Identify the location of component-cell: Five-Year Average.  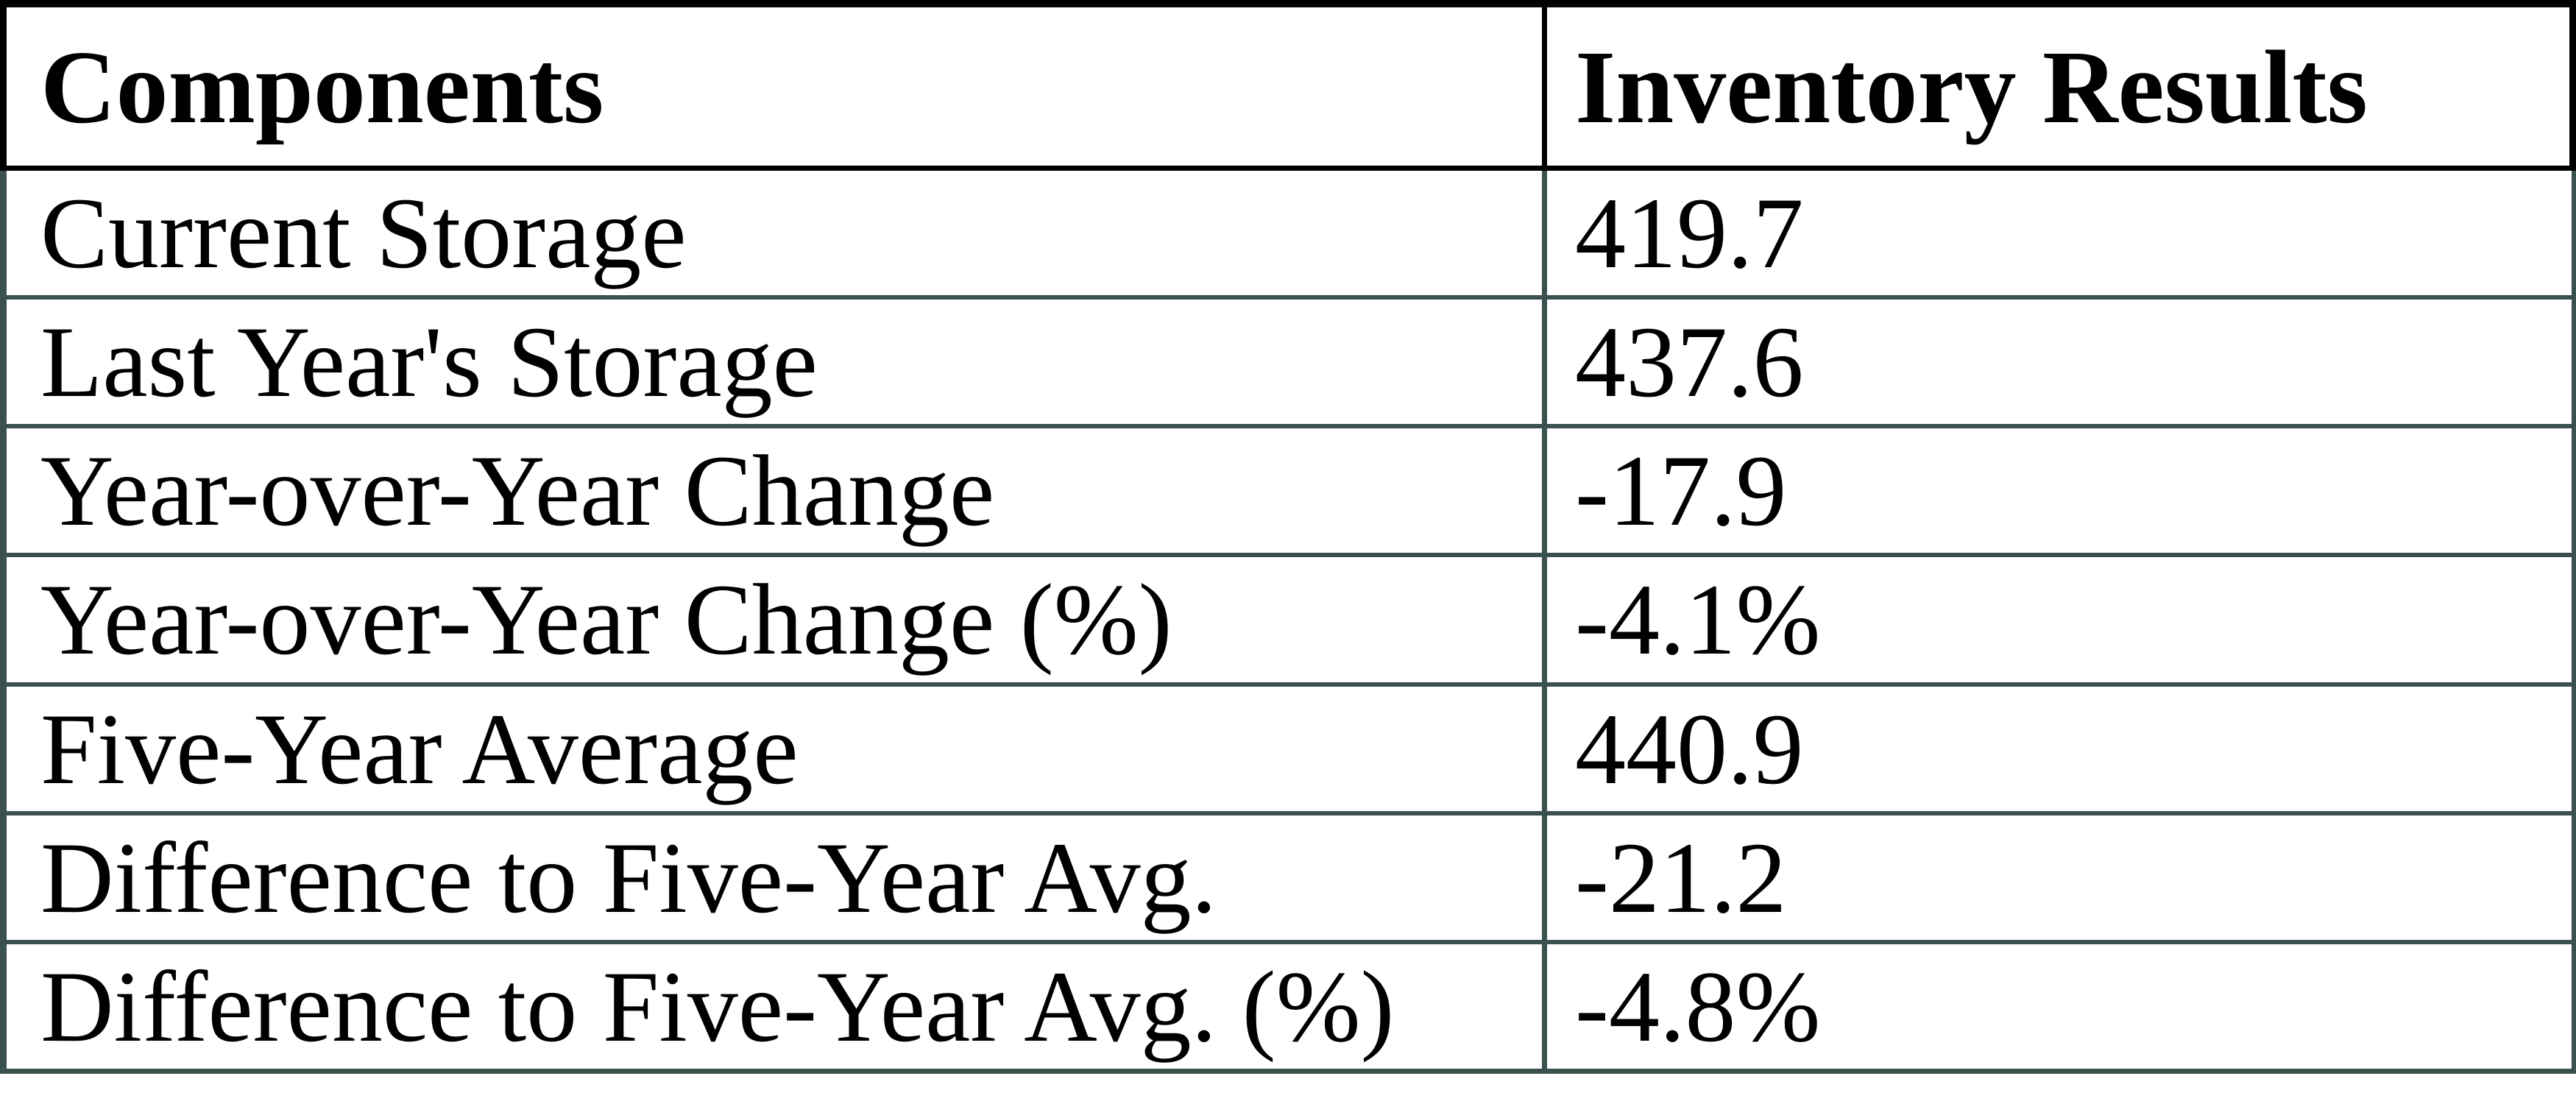
(777, 748).